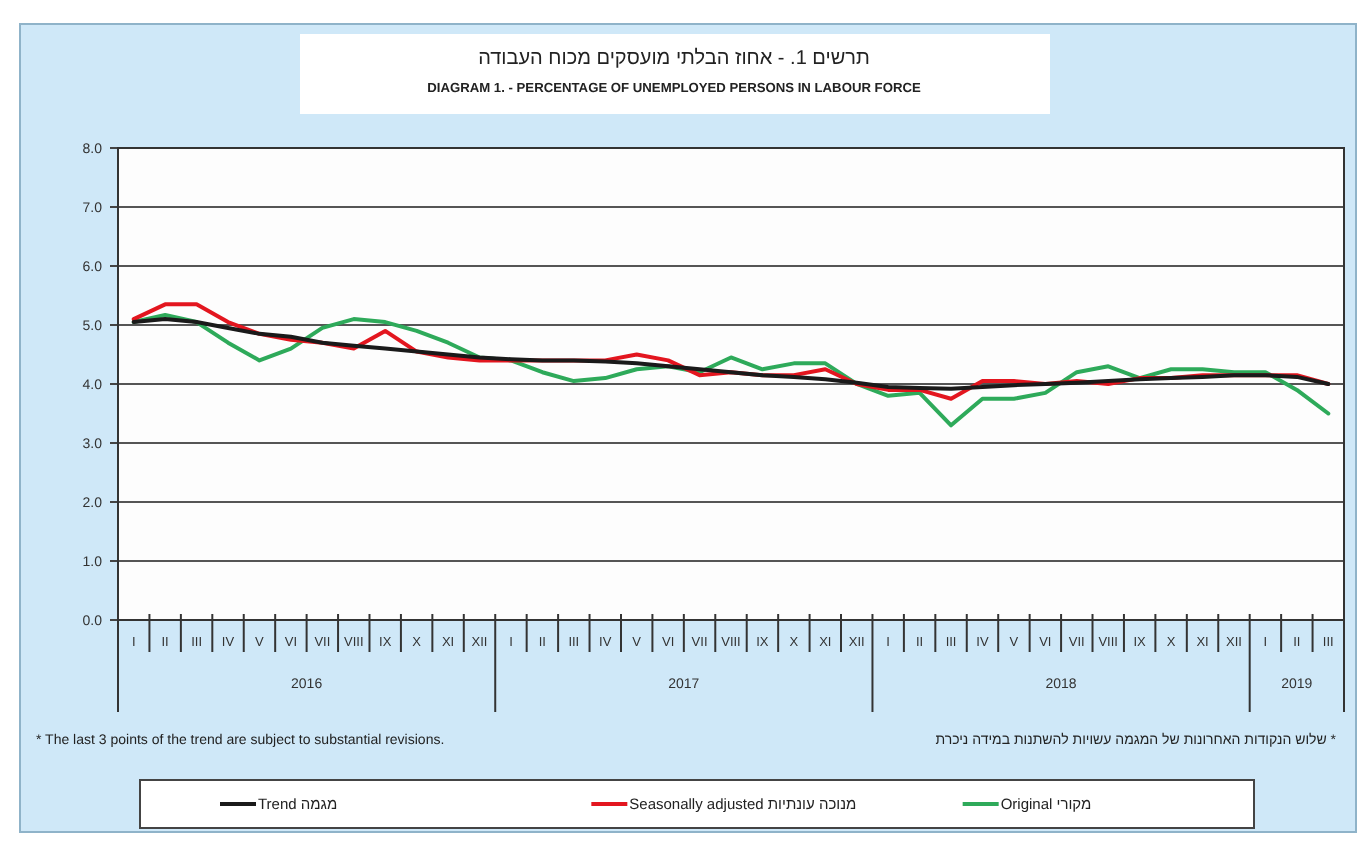 Image resolution: width=1362 pixels, height=846 pixels. Describe the element at coordinates (674, 58) in the screenshot. I see `chart-title: תרשים 1. - אחוז הבלתי מועסקים מכוח העבודה` at that location.